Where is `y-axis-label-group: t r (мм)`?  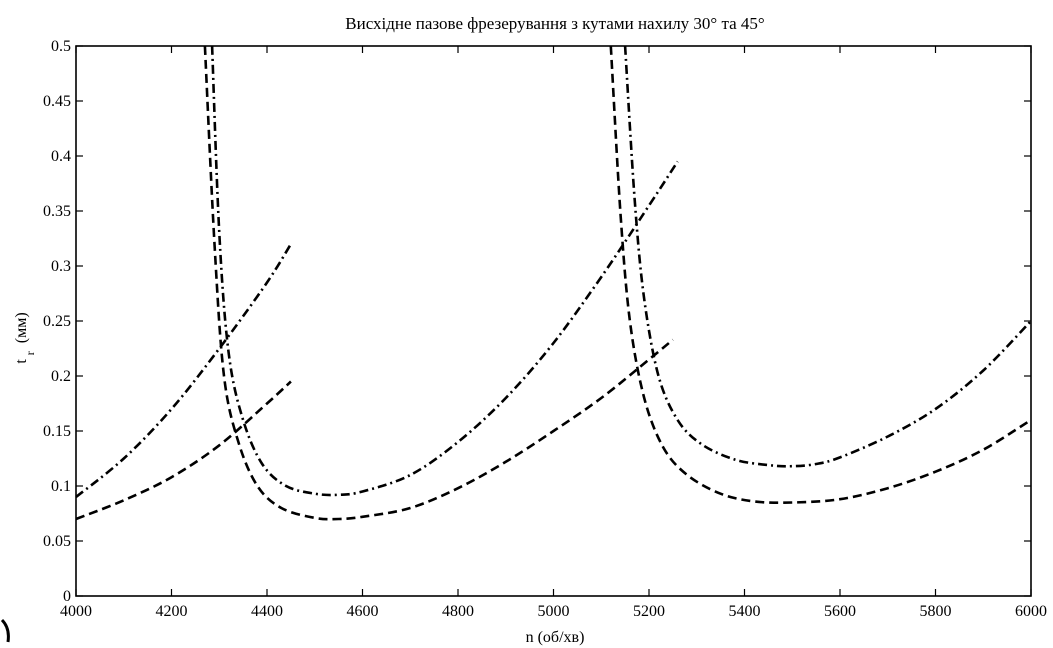 y-axis-label-group: t r (мм) is located at coordinates (25, 337).